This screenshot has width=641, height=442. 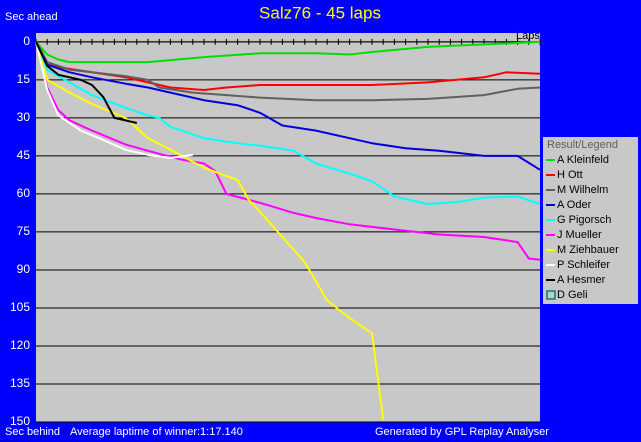 I want to click on legend-label: P Schleifer, so click(x=583, y=265).